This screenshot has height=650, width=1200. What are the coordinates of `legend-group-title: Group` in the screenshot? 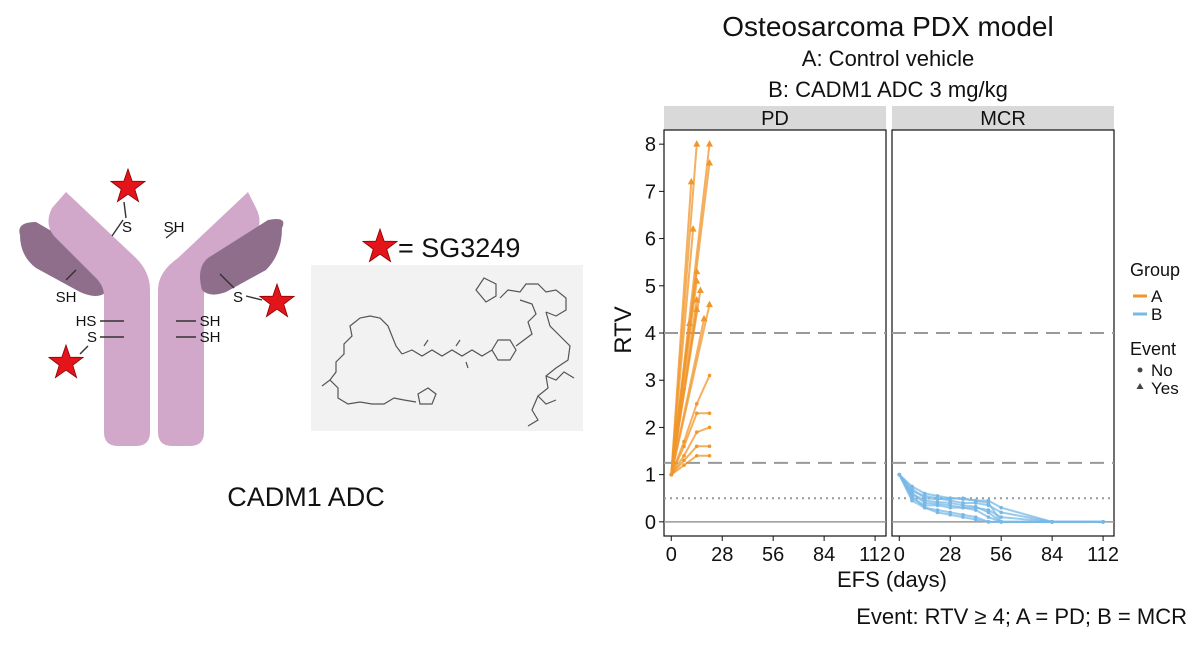 It's located at (1155, 270).